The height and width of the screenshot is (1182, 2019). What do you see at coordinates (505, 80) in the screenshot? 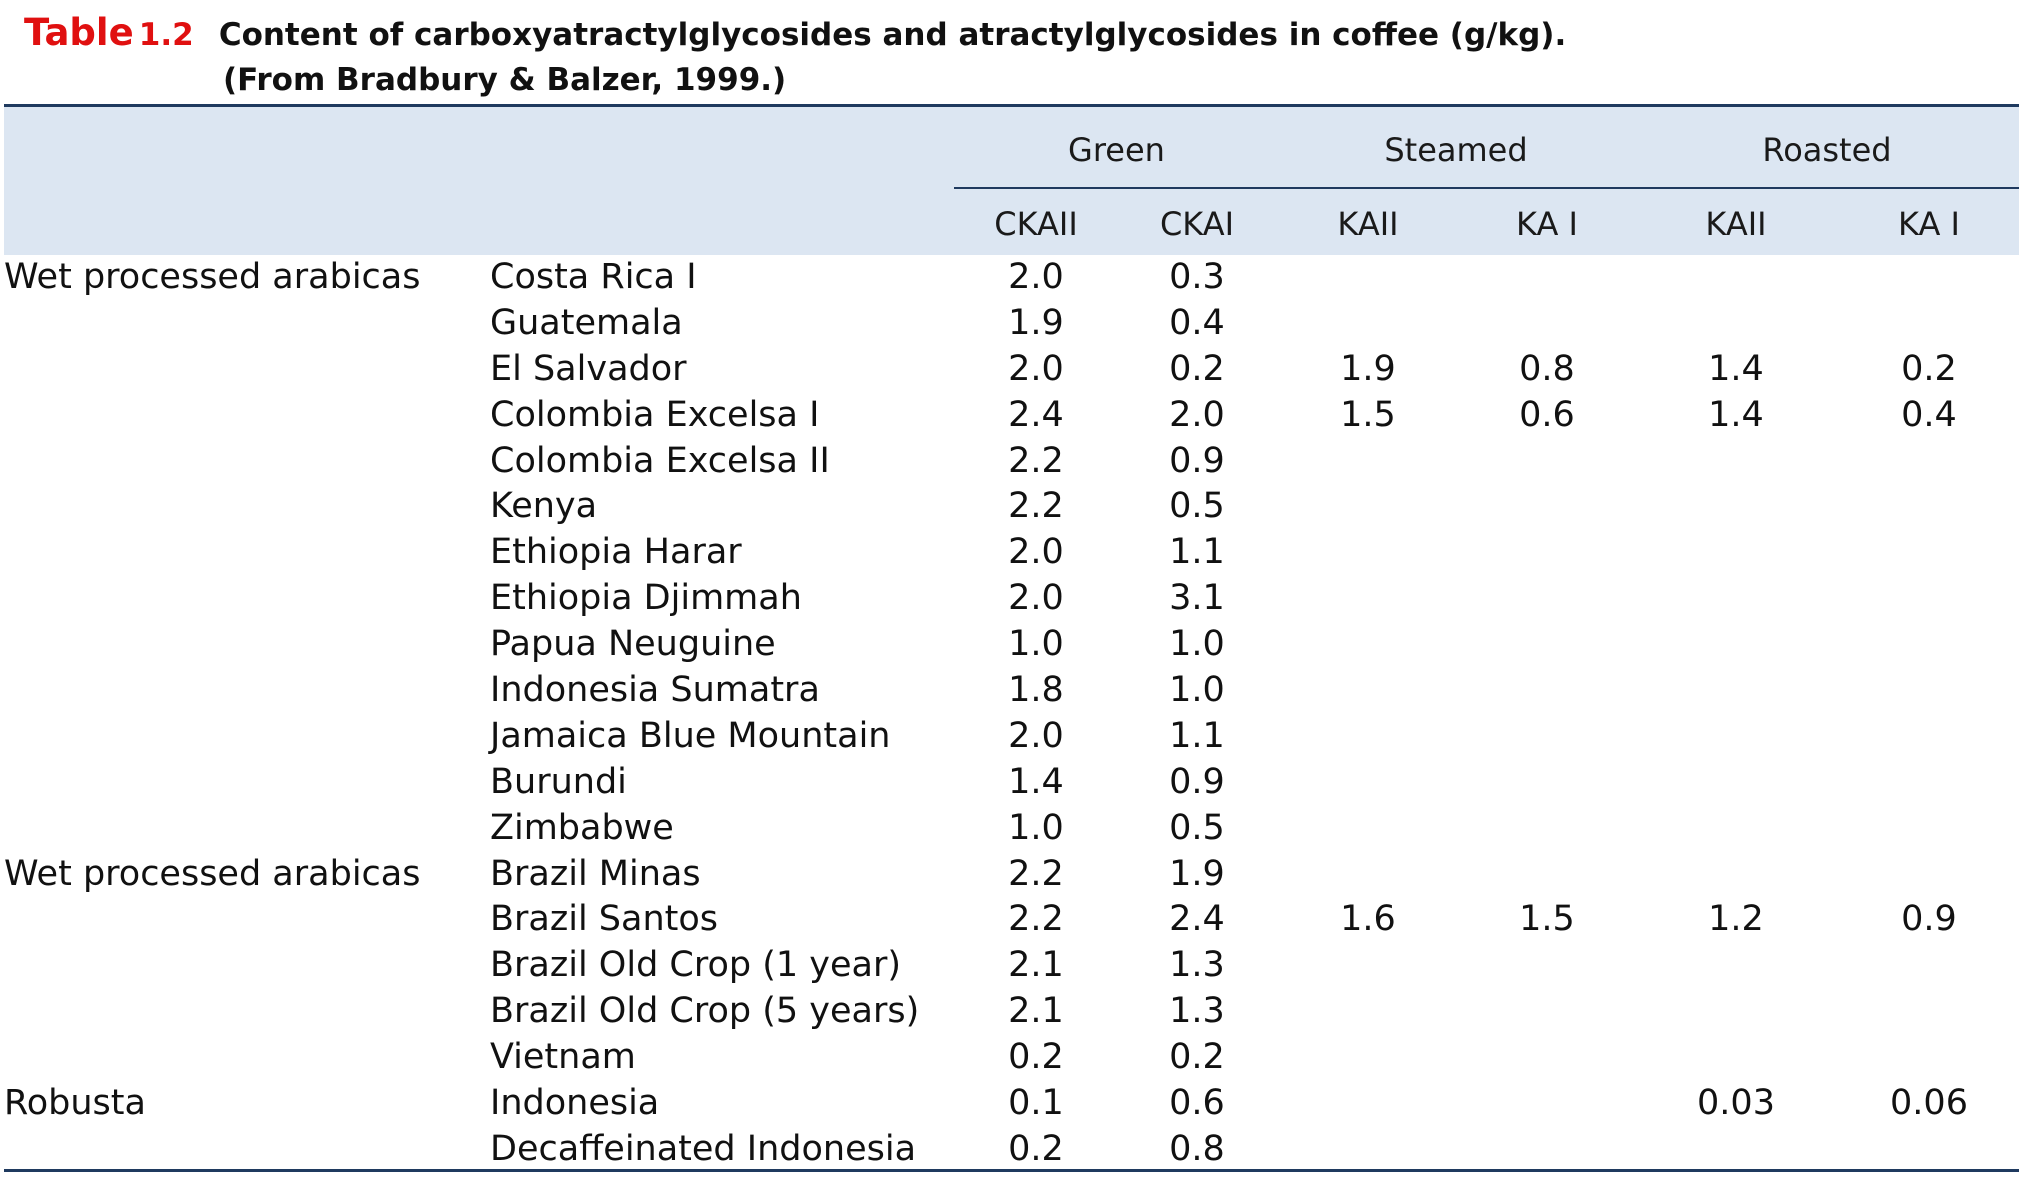
I see `table-source: (From Bradbury & Balzer, 1999.)` at bounding box center [505, 80].